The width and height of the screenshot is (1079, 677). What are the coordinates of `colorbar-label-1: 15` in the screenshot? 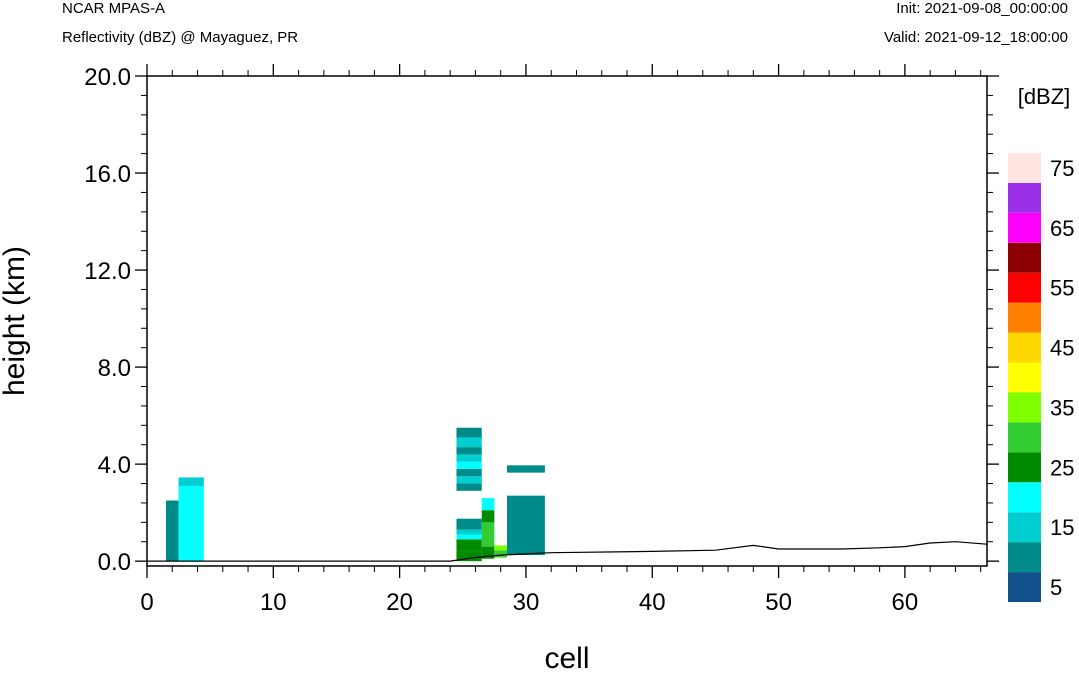 It's located at (1062, 527).